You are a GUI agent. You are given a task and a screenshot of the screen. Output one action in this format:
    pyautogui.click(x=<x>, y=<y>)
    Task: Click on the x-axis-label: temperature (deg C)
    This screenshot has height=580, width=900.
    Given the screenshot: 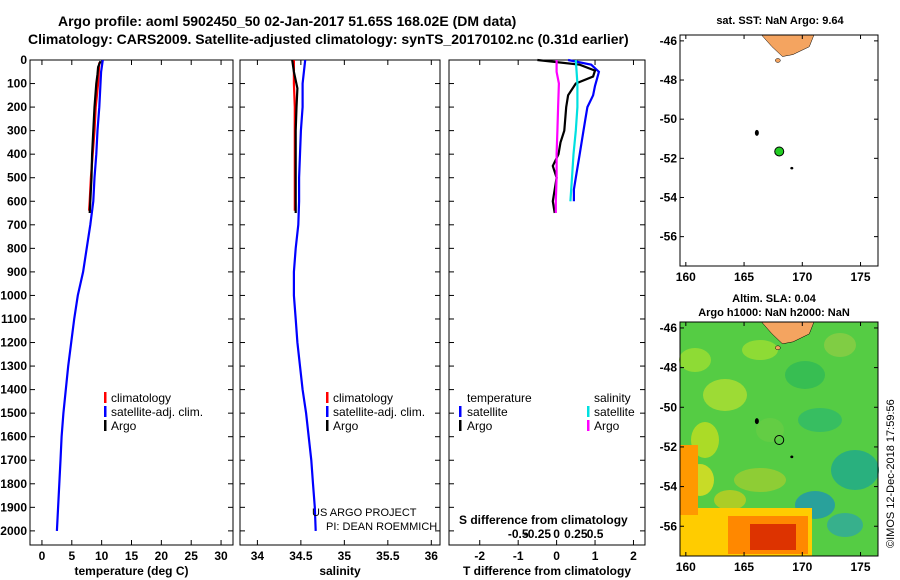 What is the action you would take?
    pyautogui.click(x=131, y=571)
    